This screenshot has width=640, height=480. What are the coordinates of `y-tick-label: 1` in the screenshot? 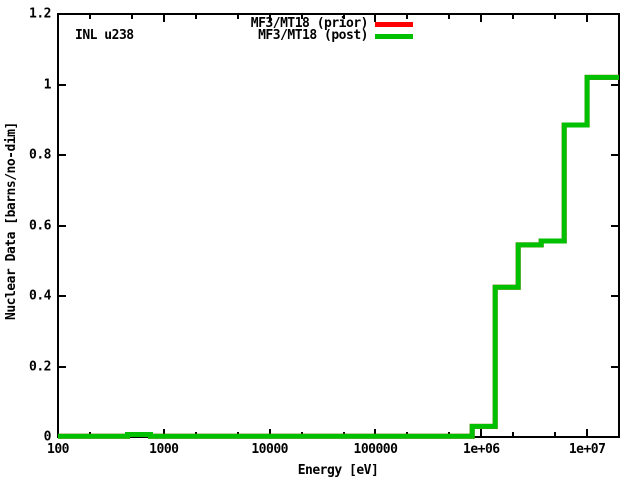 It's located at (47, 84).